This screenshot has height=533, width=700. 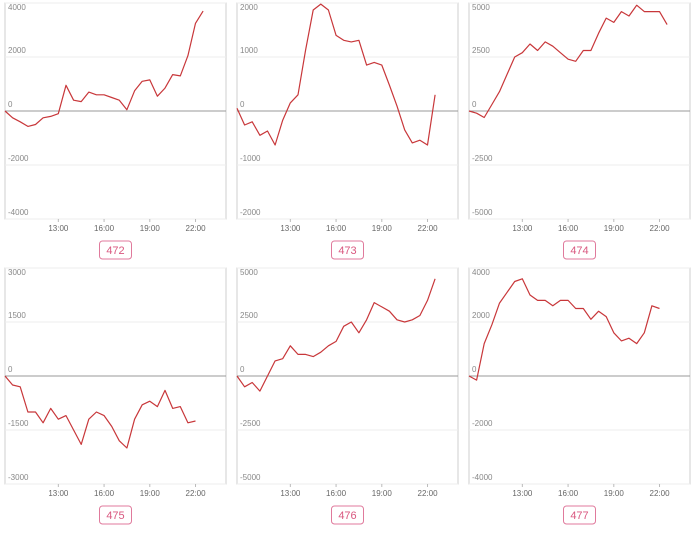 I want to click on chart-title: 473, so click(x=347, y=251).